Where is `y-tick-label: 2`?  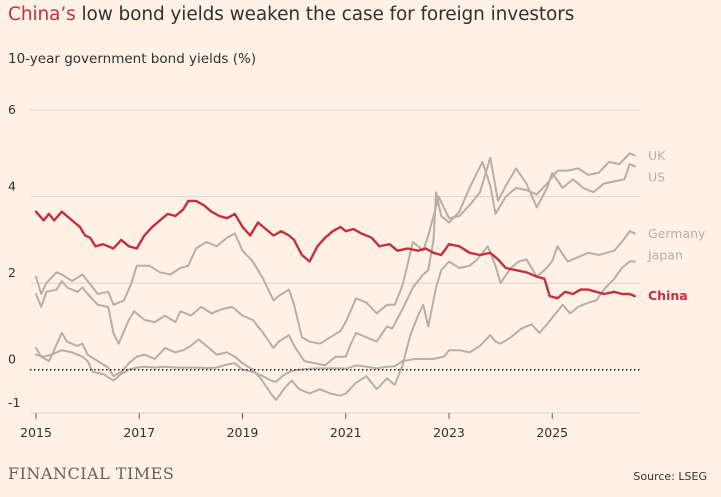 y-tick-label: 2 is located at coordinates (12, 272).